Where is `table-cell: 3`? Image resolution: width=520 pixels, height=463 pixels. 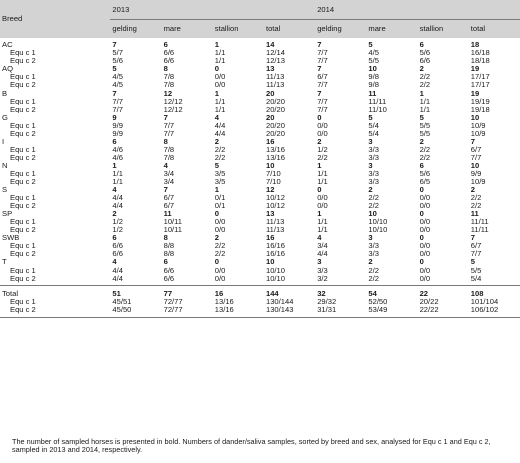
table-cell: 3 is located at coordinates (319, 262).